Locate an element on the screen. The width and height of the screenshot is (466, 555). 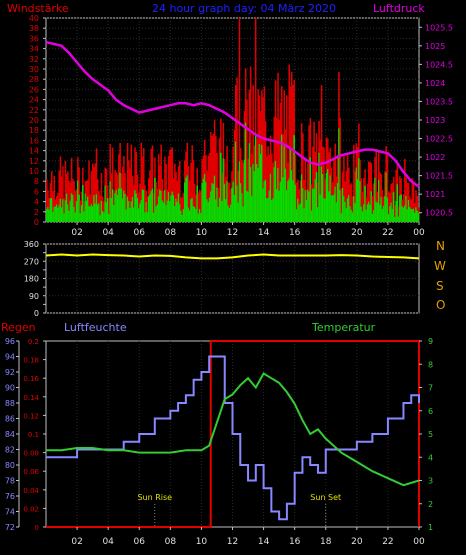
wind-tick-label: 36 is located at coordinates (34, 38).